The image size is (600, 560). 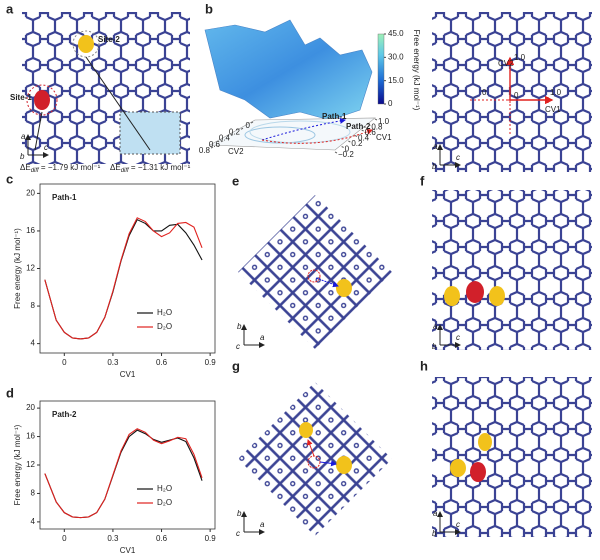 What do you see at coordinates (64, 538) in the screenshot?
I see `x-tick-label: 0` at bounding box center [64, 538].